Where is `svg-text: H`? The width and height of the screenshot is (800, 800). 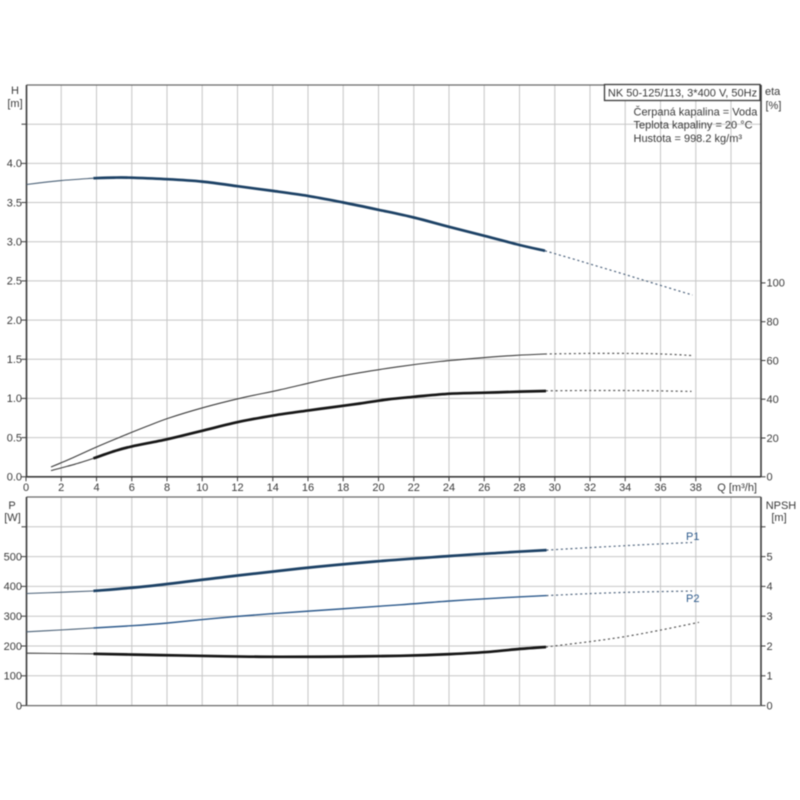 svg-text: H is located at coordinates (15, 91).